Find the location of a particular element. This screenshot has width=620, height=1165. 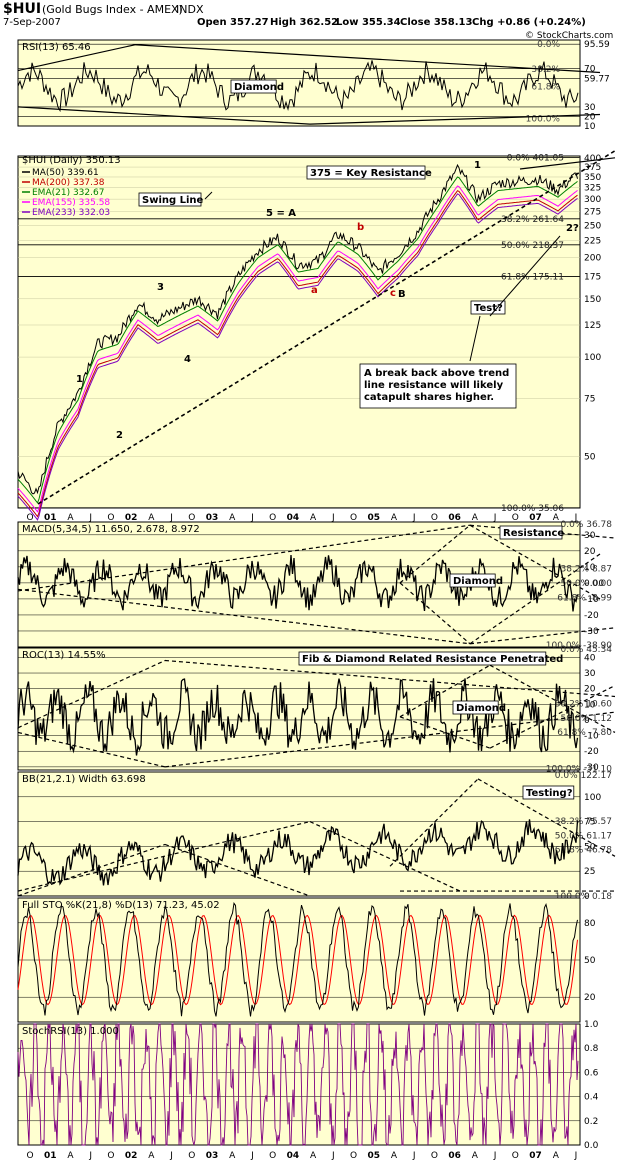

bb-tick-label: 100 is located at coordinates (592, 798).